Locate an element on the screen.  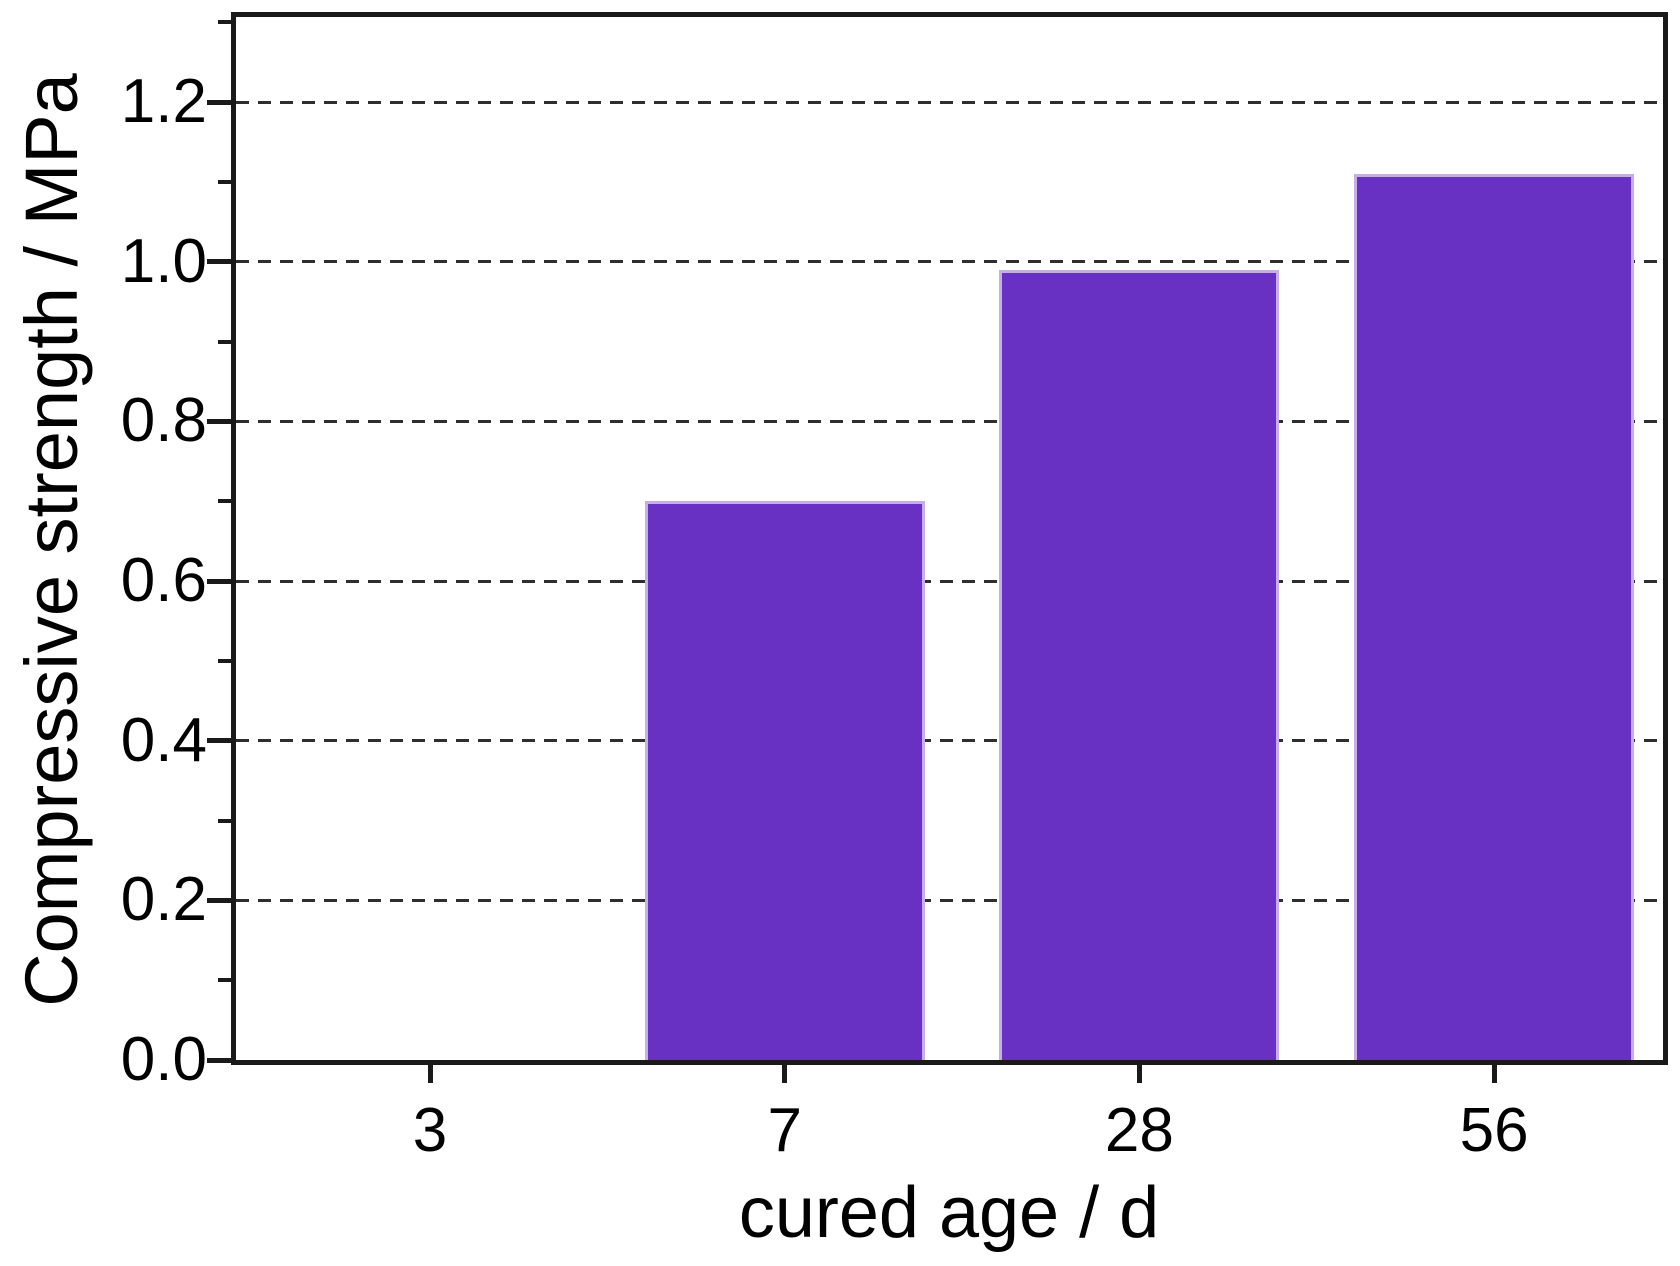
y-major-tick-0.2 is located at coordinates (219, 900).